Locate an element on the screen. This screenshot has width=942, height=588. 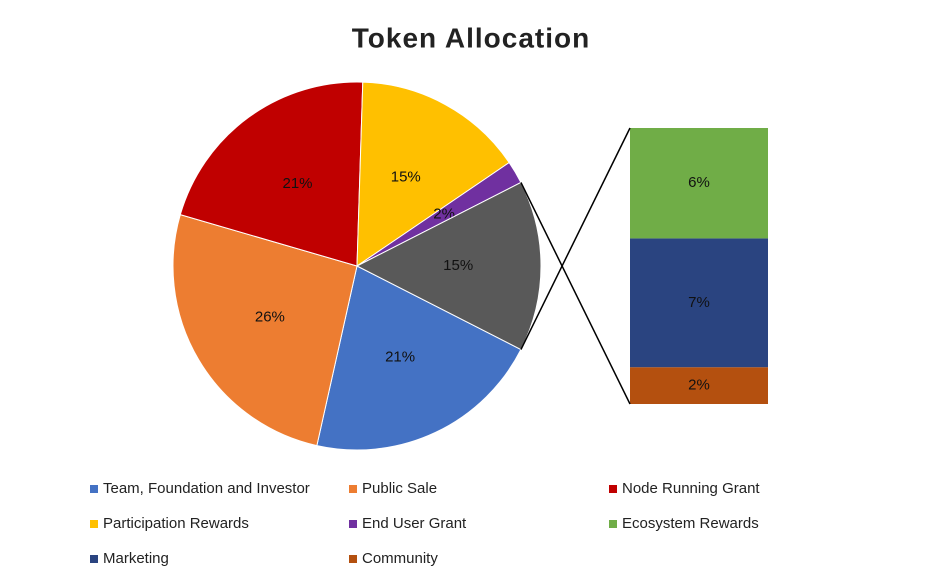
legend-label: Ecosystem Rewards is located at coordinates (690, 523).